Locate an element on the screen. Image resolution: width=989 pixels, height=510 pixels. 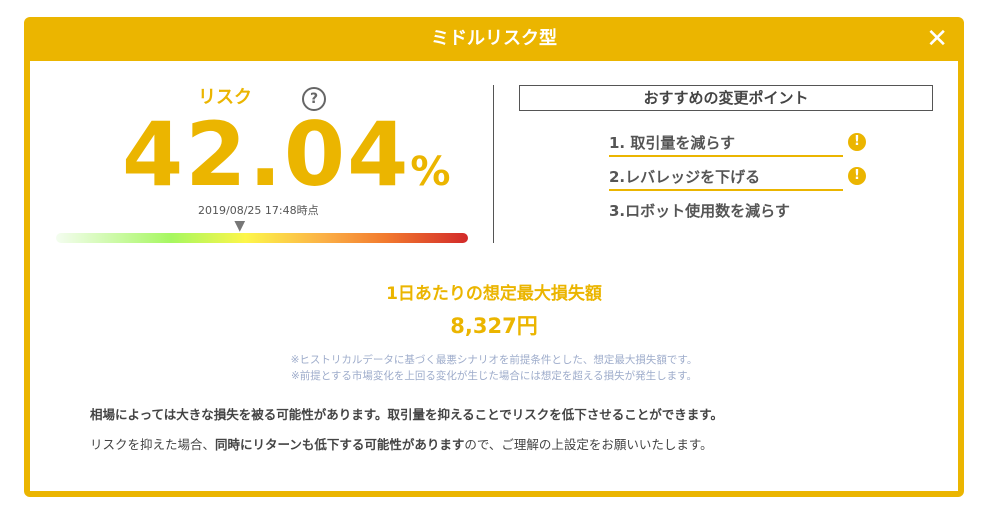
risk-unit: % is located at coordinates (431, 172).